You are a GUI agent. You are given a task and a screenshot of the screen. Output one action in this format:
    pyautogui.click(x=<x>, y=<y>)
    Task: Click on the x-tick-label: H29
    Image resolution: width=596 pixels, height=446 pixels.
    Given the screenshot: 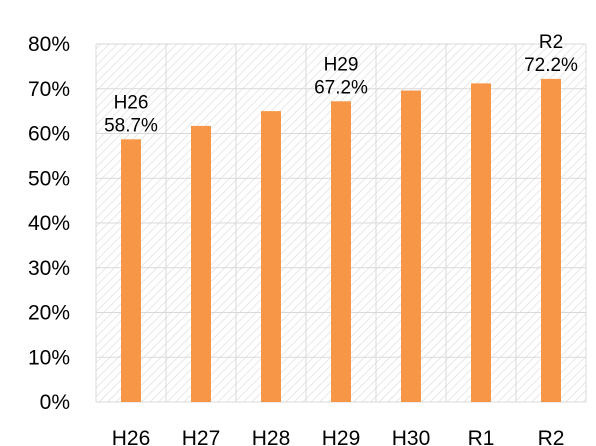 What is the action you would take?
    pyautogui.click(x=341, y=436)
    